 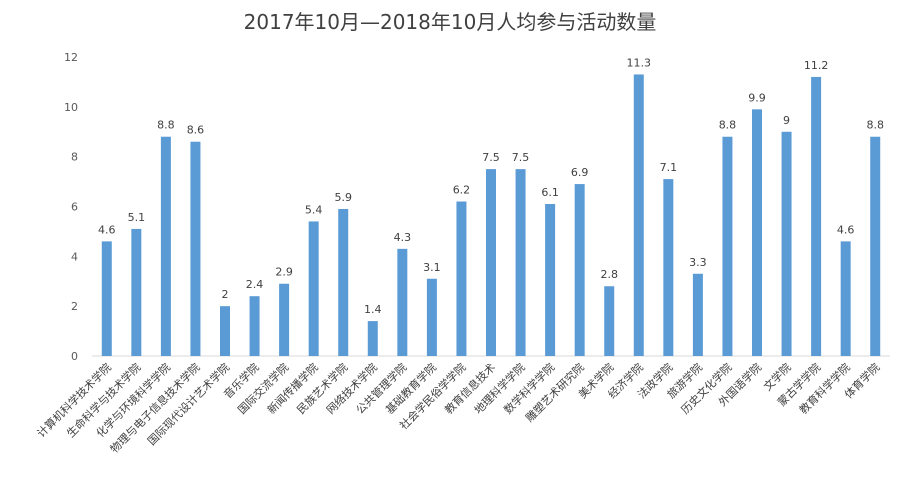 What do you see at coordinates (432, 267) in the screenshot?
I see `data-label: 3.1` at bounding box center [432, 267].